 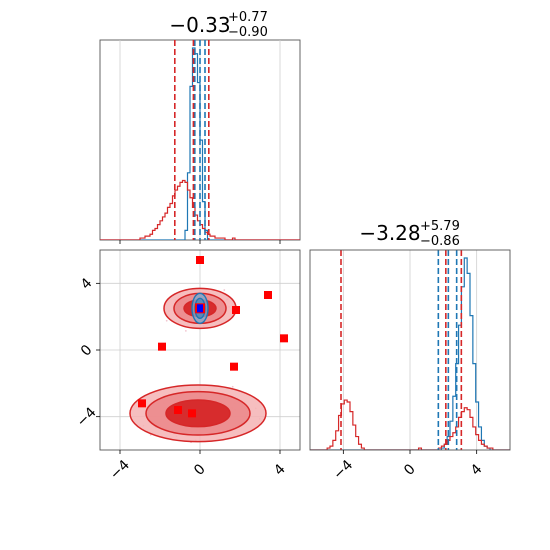 What do you see at coordinates (410, 470) in the screenshot?
I see `right-tick-label: 0` at bounding box center [410, 470].